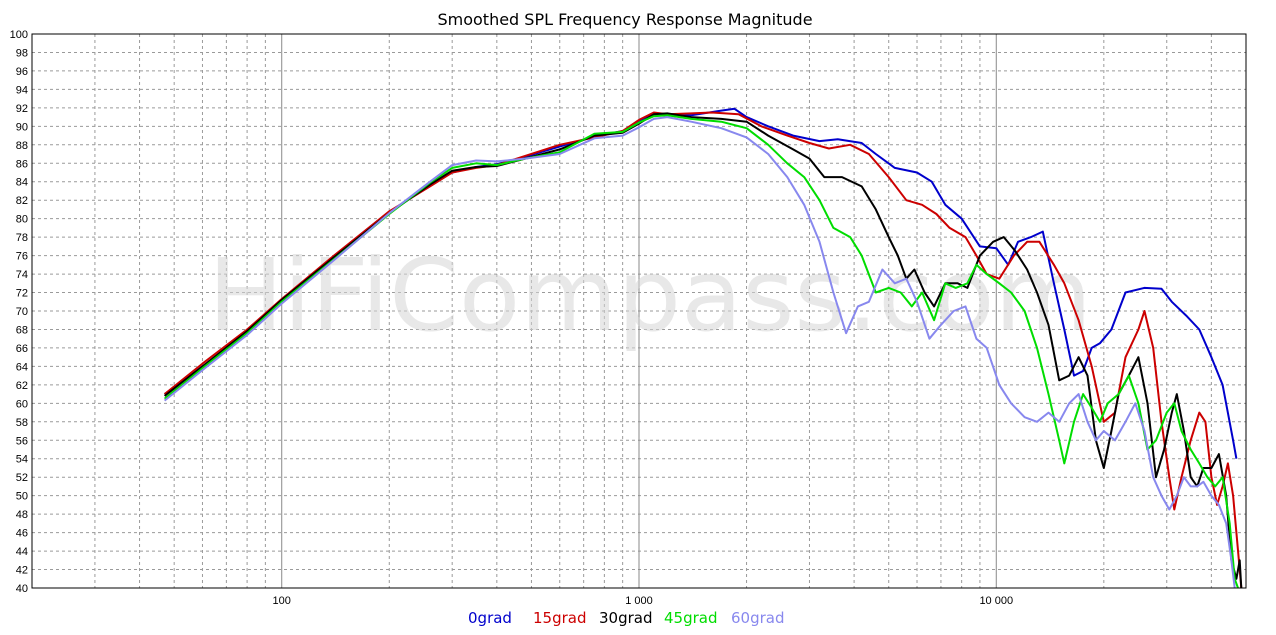 This screenshot has height=635, width=1276. What do you see at coordinates (22, 220) in the screenshot?
I see `y-tick-label: 80` at bounding box center [22, 220].